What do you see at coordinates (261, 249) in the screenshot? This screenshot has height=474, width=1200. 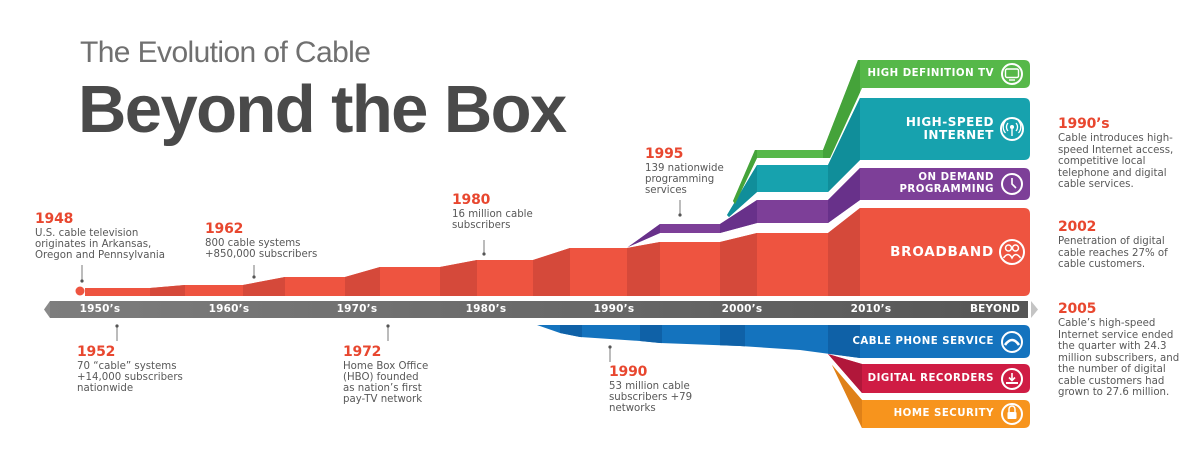 I see `event-description: 800 cable systems +850,000 subscribers` at bounding box center [261, 249].